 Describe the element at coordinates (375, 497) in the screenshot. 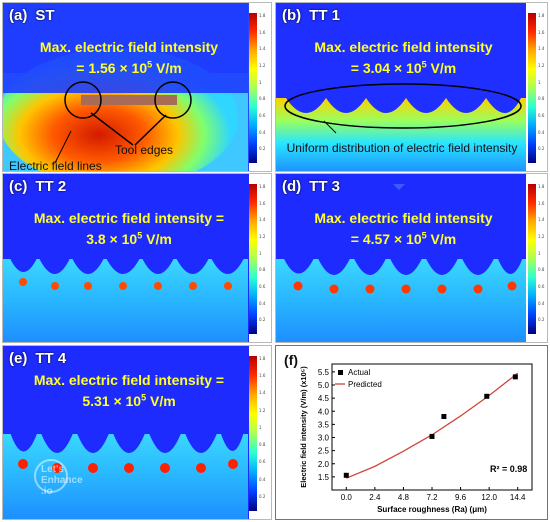

I see `x-tick-label: 2.4` at that location.